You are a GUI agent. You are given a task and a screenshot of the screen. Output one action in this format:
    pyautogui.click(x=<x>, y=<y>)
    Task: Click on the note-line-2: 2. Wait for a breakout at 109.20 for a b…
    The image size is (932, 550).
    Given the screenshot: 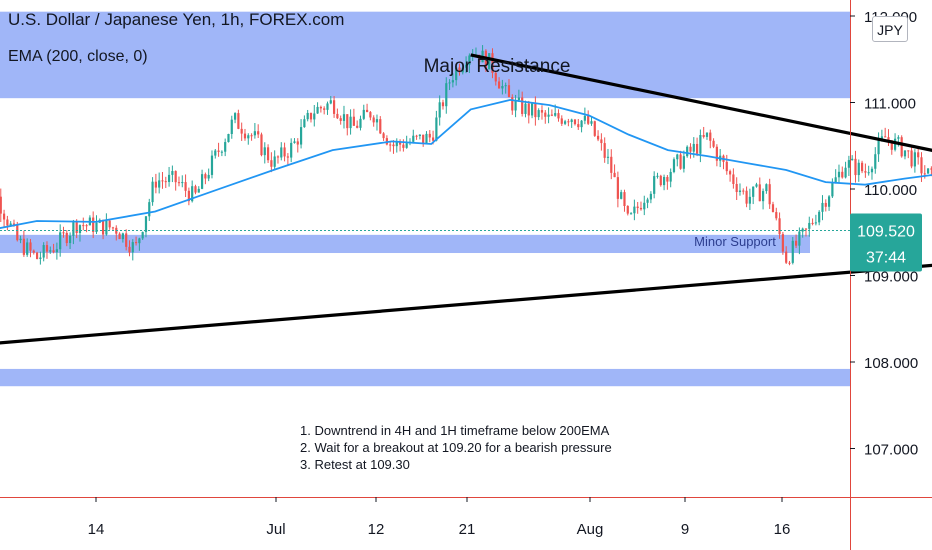 What is the action you would take?
    pyautogui.click(x=456, y=447)
    